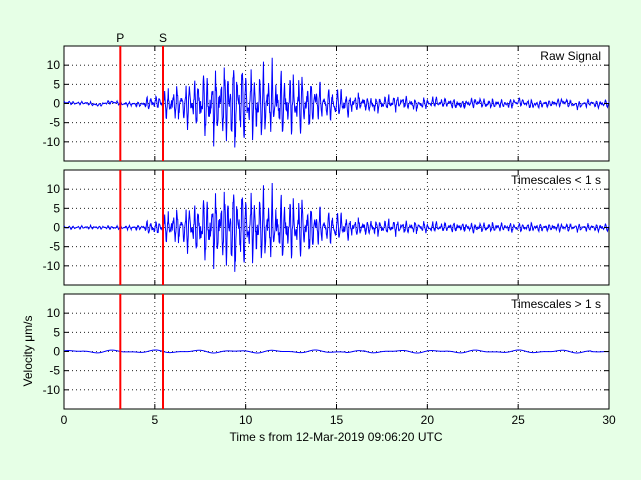 The height and width of the screenshot is (480, 641). I want to click on x-tick-labels: 0 5 10 15 20 25 30, so click(338, 420).